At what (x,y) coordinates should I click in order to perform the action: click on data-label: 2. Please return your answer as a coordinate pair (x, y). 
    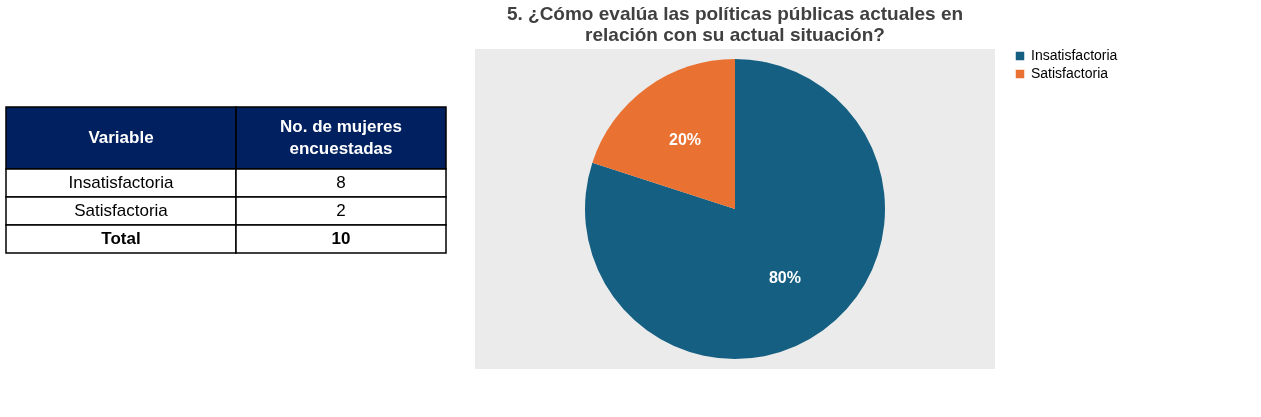
    Looking at the image, I should click on (341, 210).